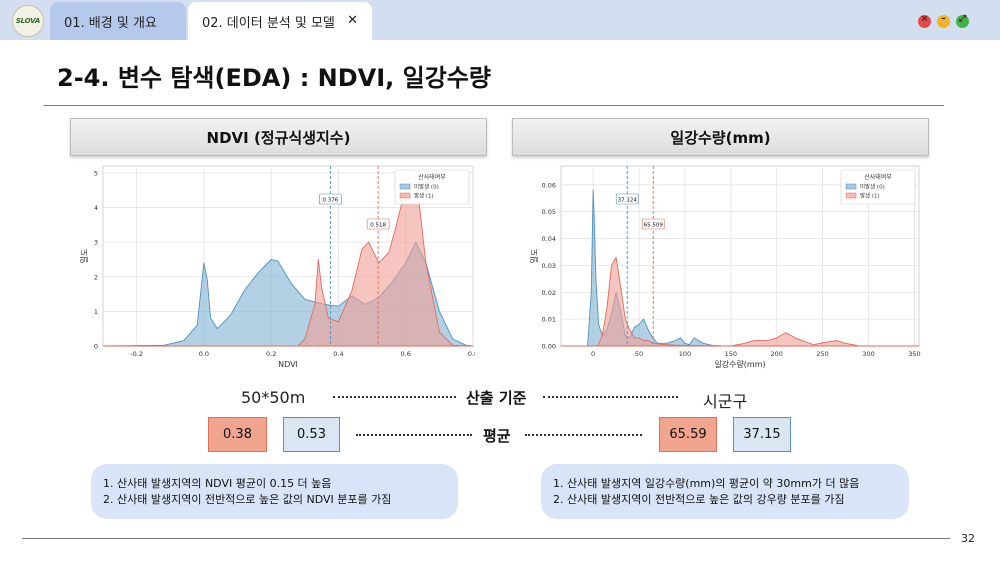  I want to click on tab-label: 02. 데이터 분석 및 모델, so click(268, 23).